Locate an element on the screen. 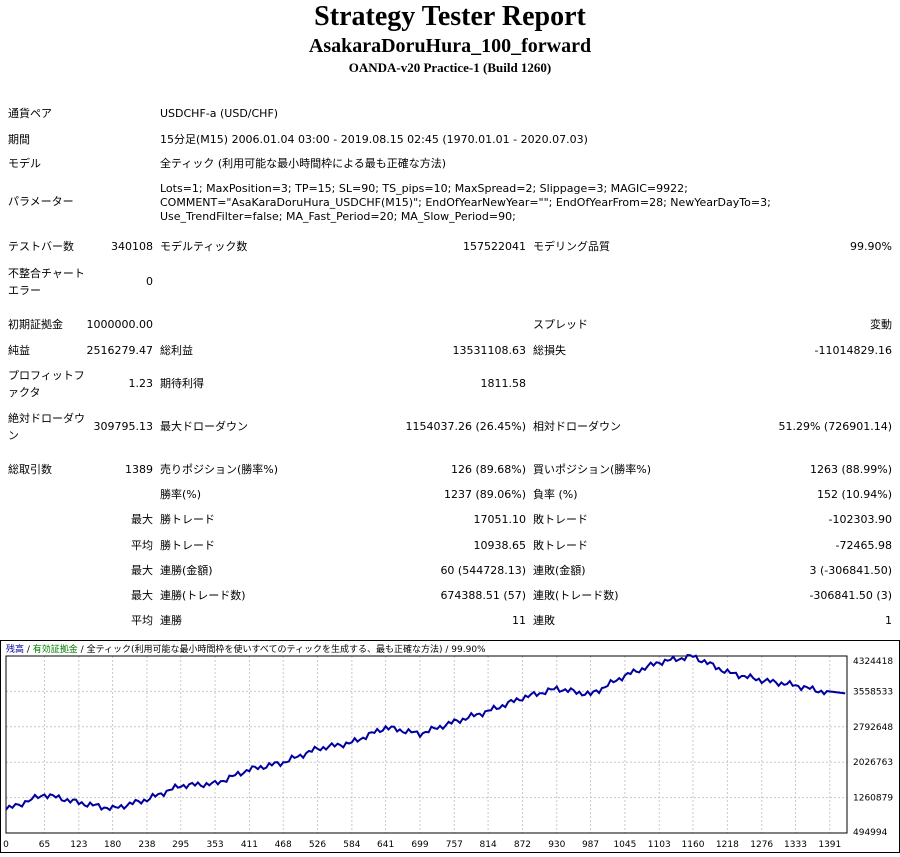  winrate-value: 1237 (89.06%) is located at coordinates (484, 494).